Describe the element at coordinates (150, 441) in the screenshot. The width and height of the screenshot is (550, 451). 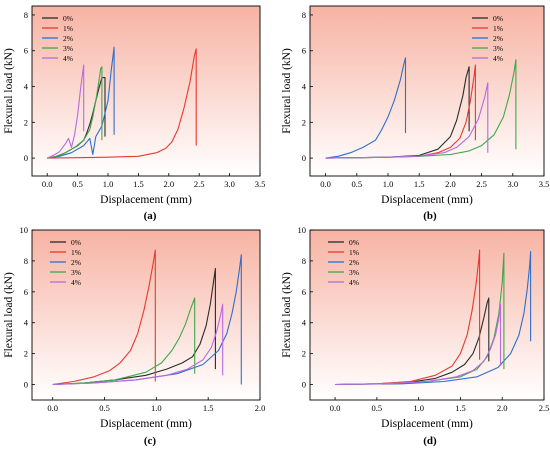
I see `panel-label: (c)` at that location.